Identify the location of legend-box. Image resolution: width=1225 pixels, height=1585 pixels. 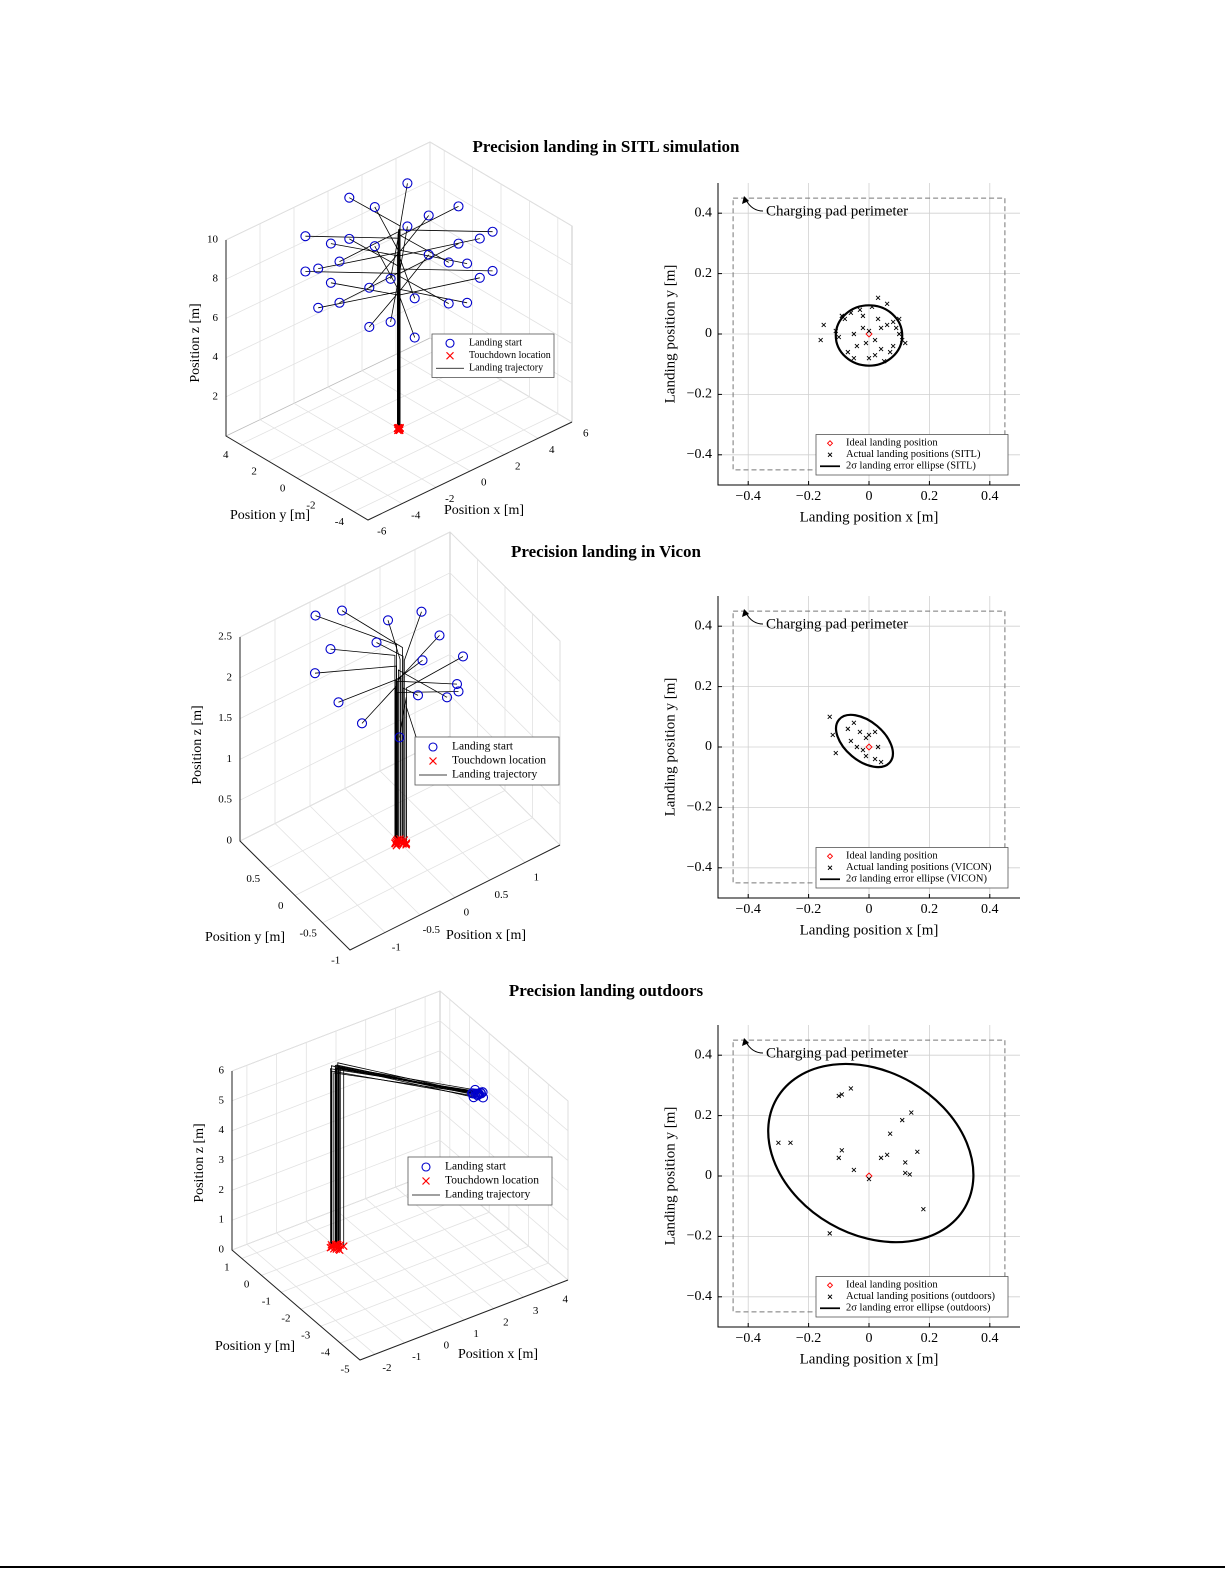
(487, 761).